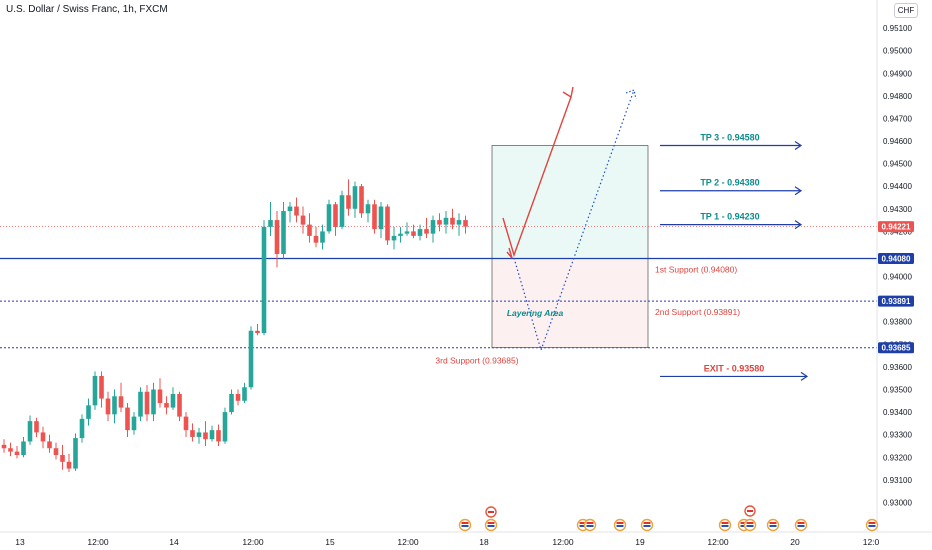 The width and height of the screenshot is (932, 550). Describe the element at coordinates (330, 542) in the screenshot. I see `time-tick-label: 15` at that location.